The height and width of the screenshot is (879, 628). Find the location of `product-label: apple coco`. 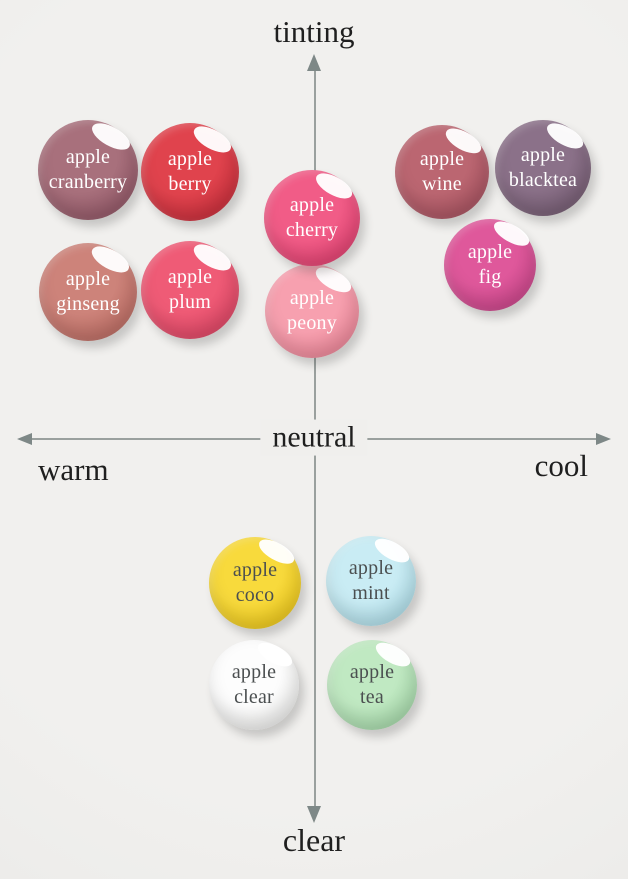

product-label: apple coco is located at coordinates (255, 582).